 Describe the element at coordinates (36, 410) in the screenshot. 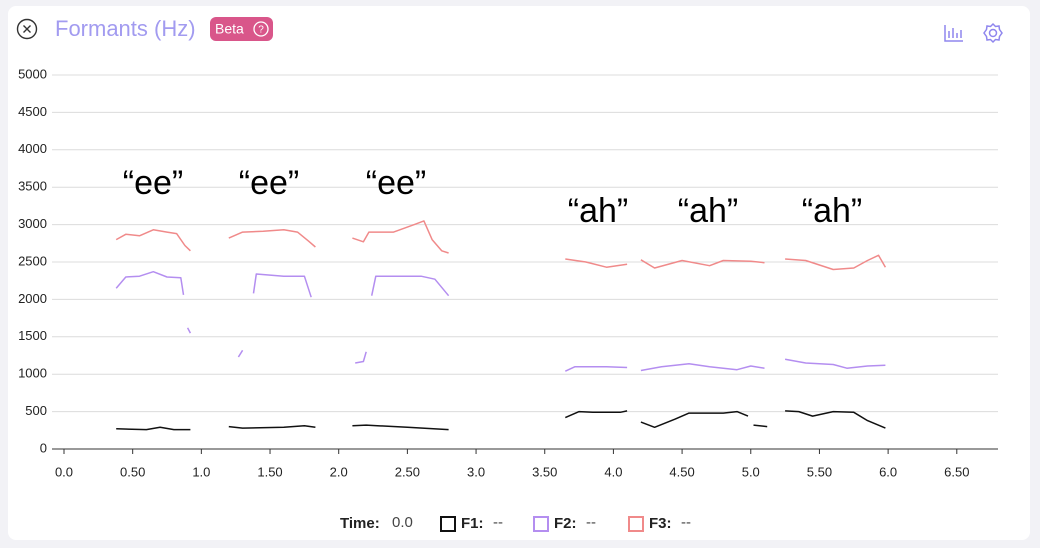

I see `y-tick-label: 500` at that location.